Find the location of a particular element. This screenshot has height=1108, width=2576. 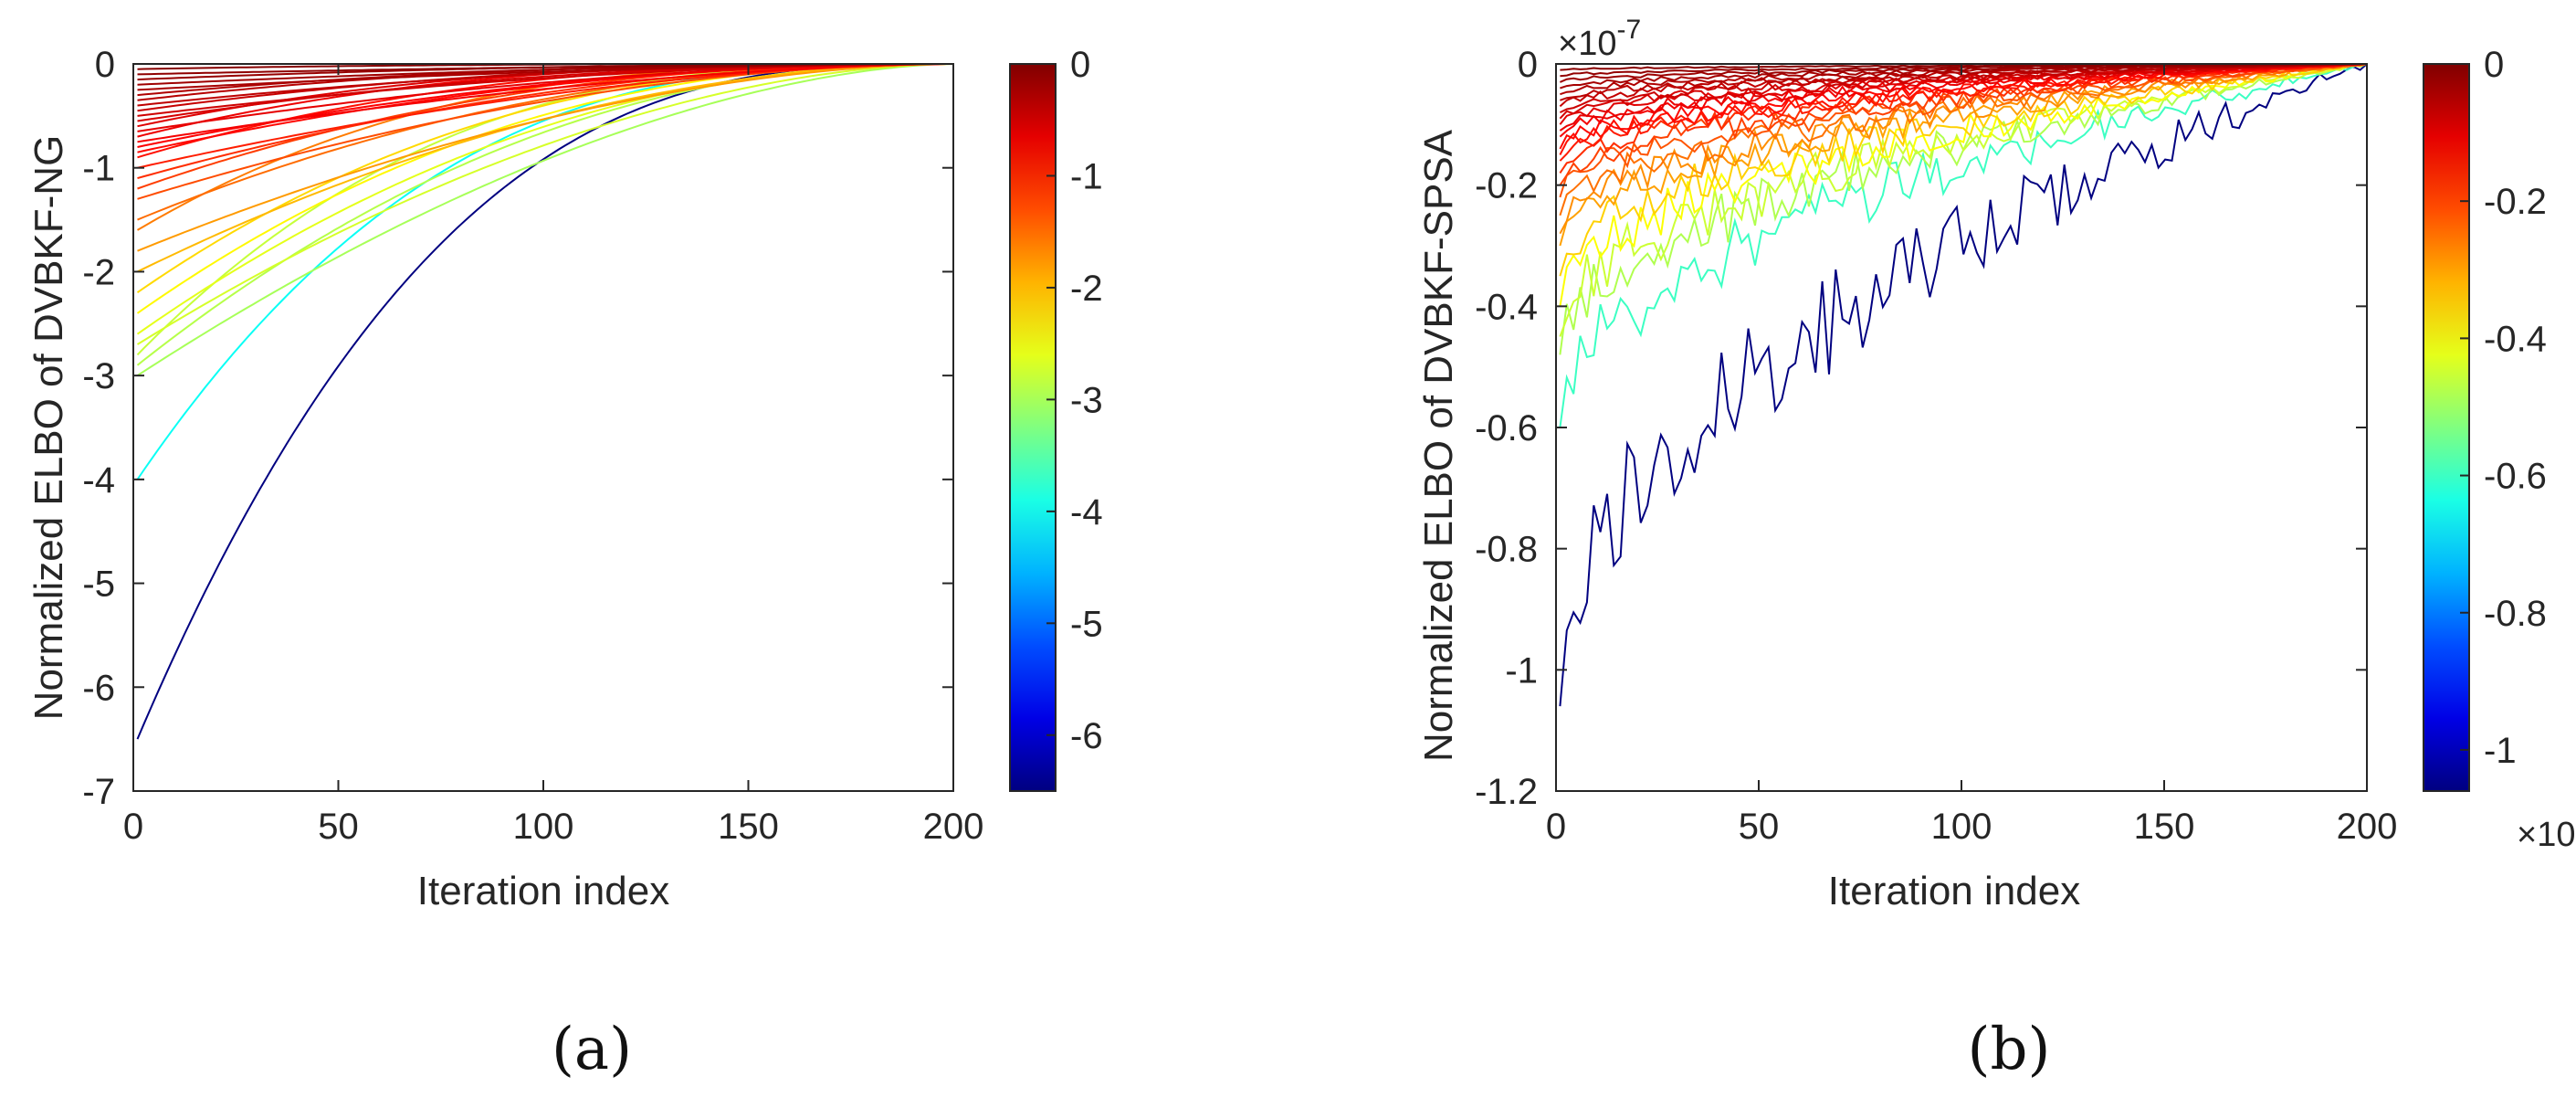

panel-b-ytick-label: -0.8 is located at coordinates (1506, 550).